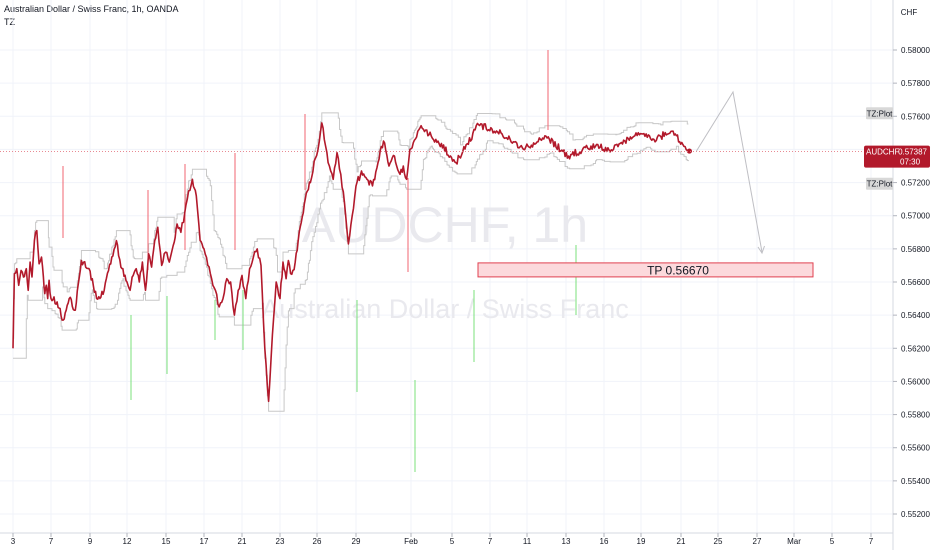  What do you see at coordinates (915, 183) in the screenshot?
I see `y-tick-label: 0.57200` at bounding box center [915, 183].